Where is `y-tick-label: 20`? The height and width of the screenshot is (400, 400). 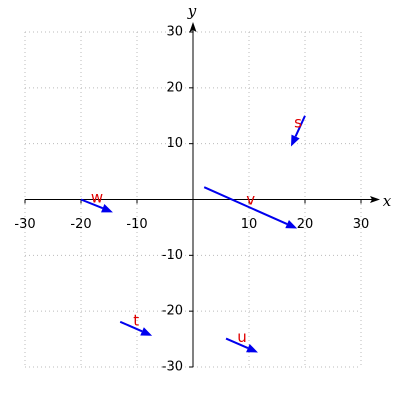
y-tick-label: 20 is located at coordinates (174, 87).